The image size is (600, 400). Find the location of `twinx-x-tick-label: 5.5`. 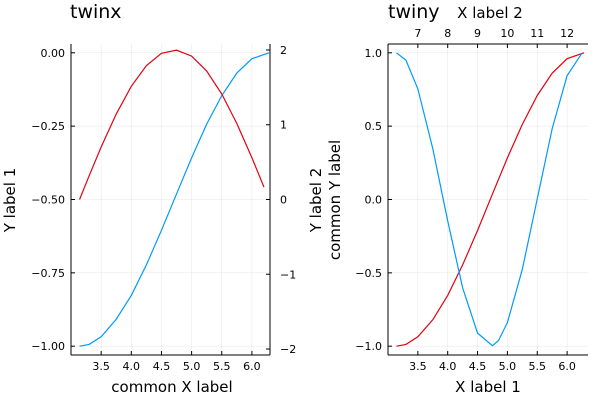

twinx-x-tick-label: 5.5 is located at coordinates (222, 366).